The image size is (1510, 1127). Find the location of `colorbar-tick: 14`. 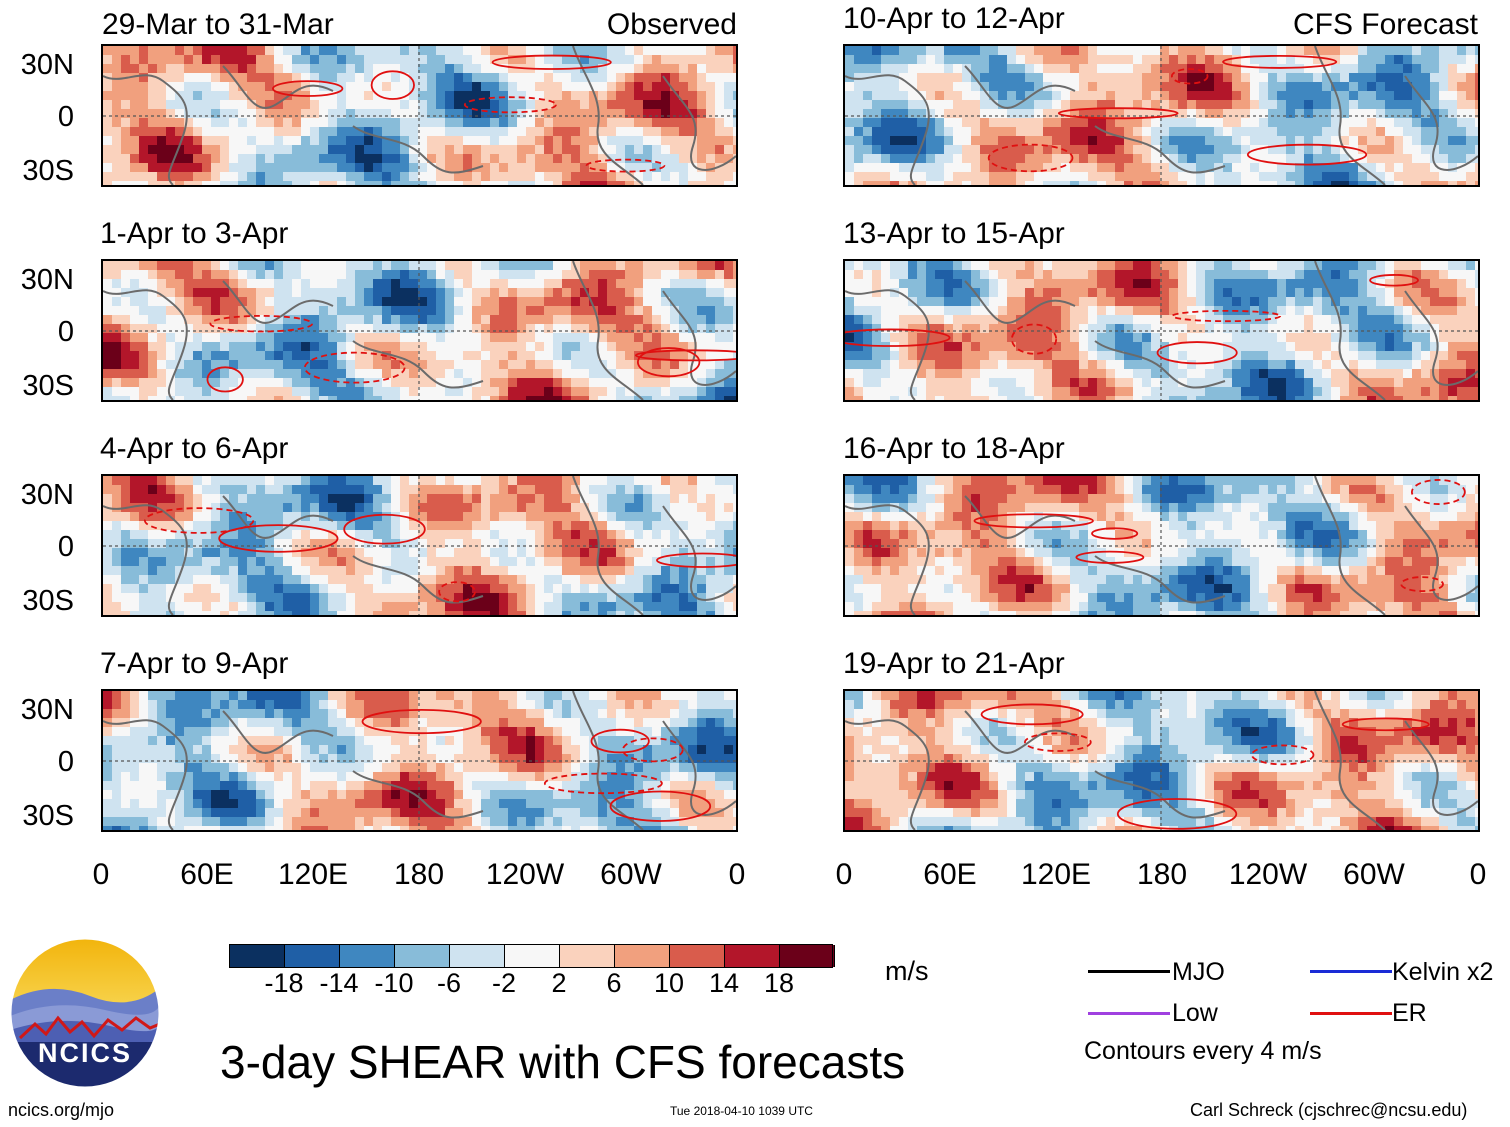

colorbar-tick: 14 is located at coordinates (724, 983).